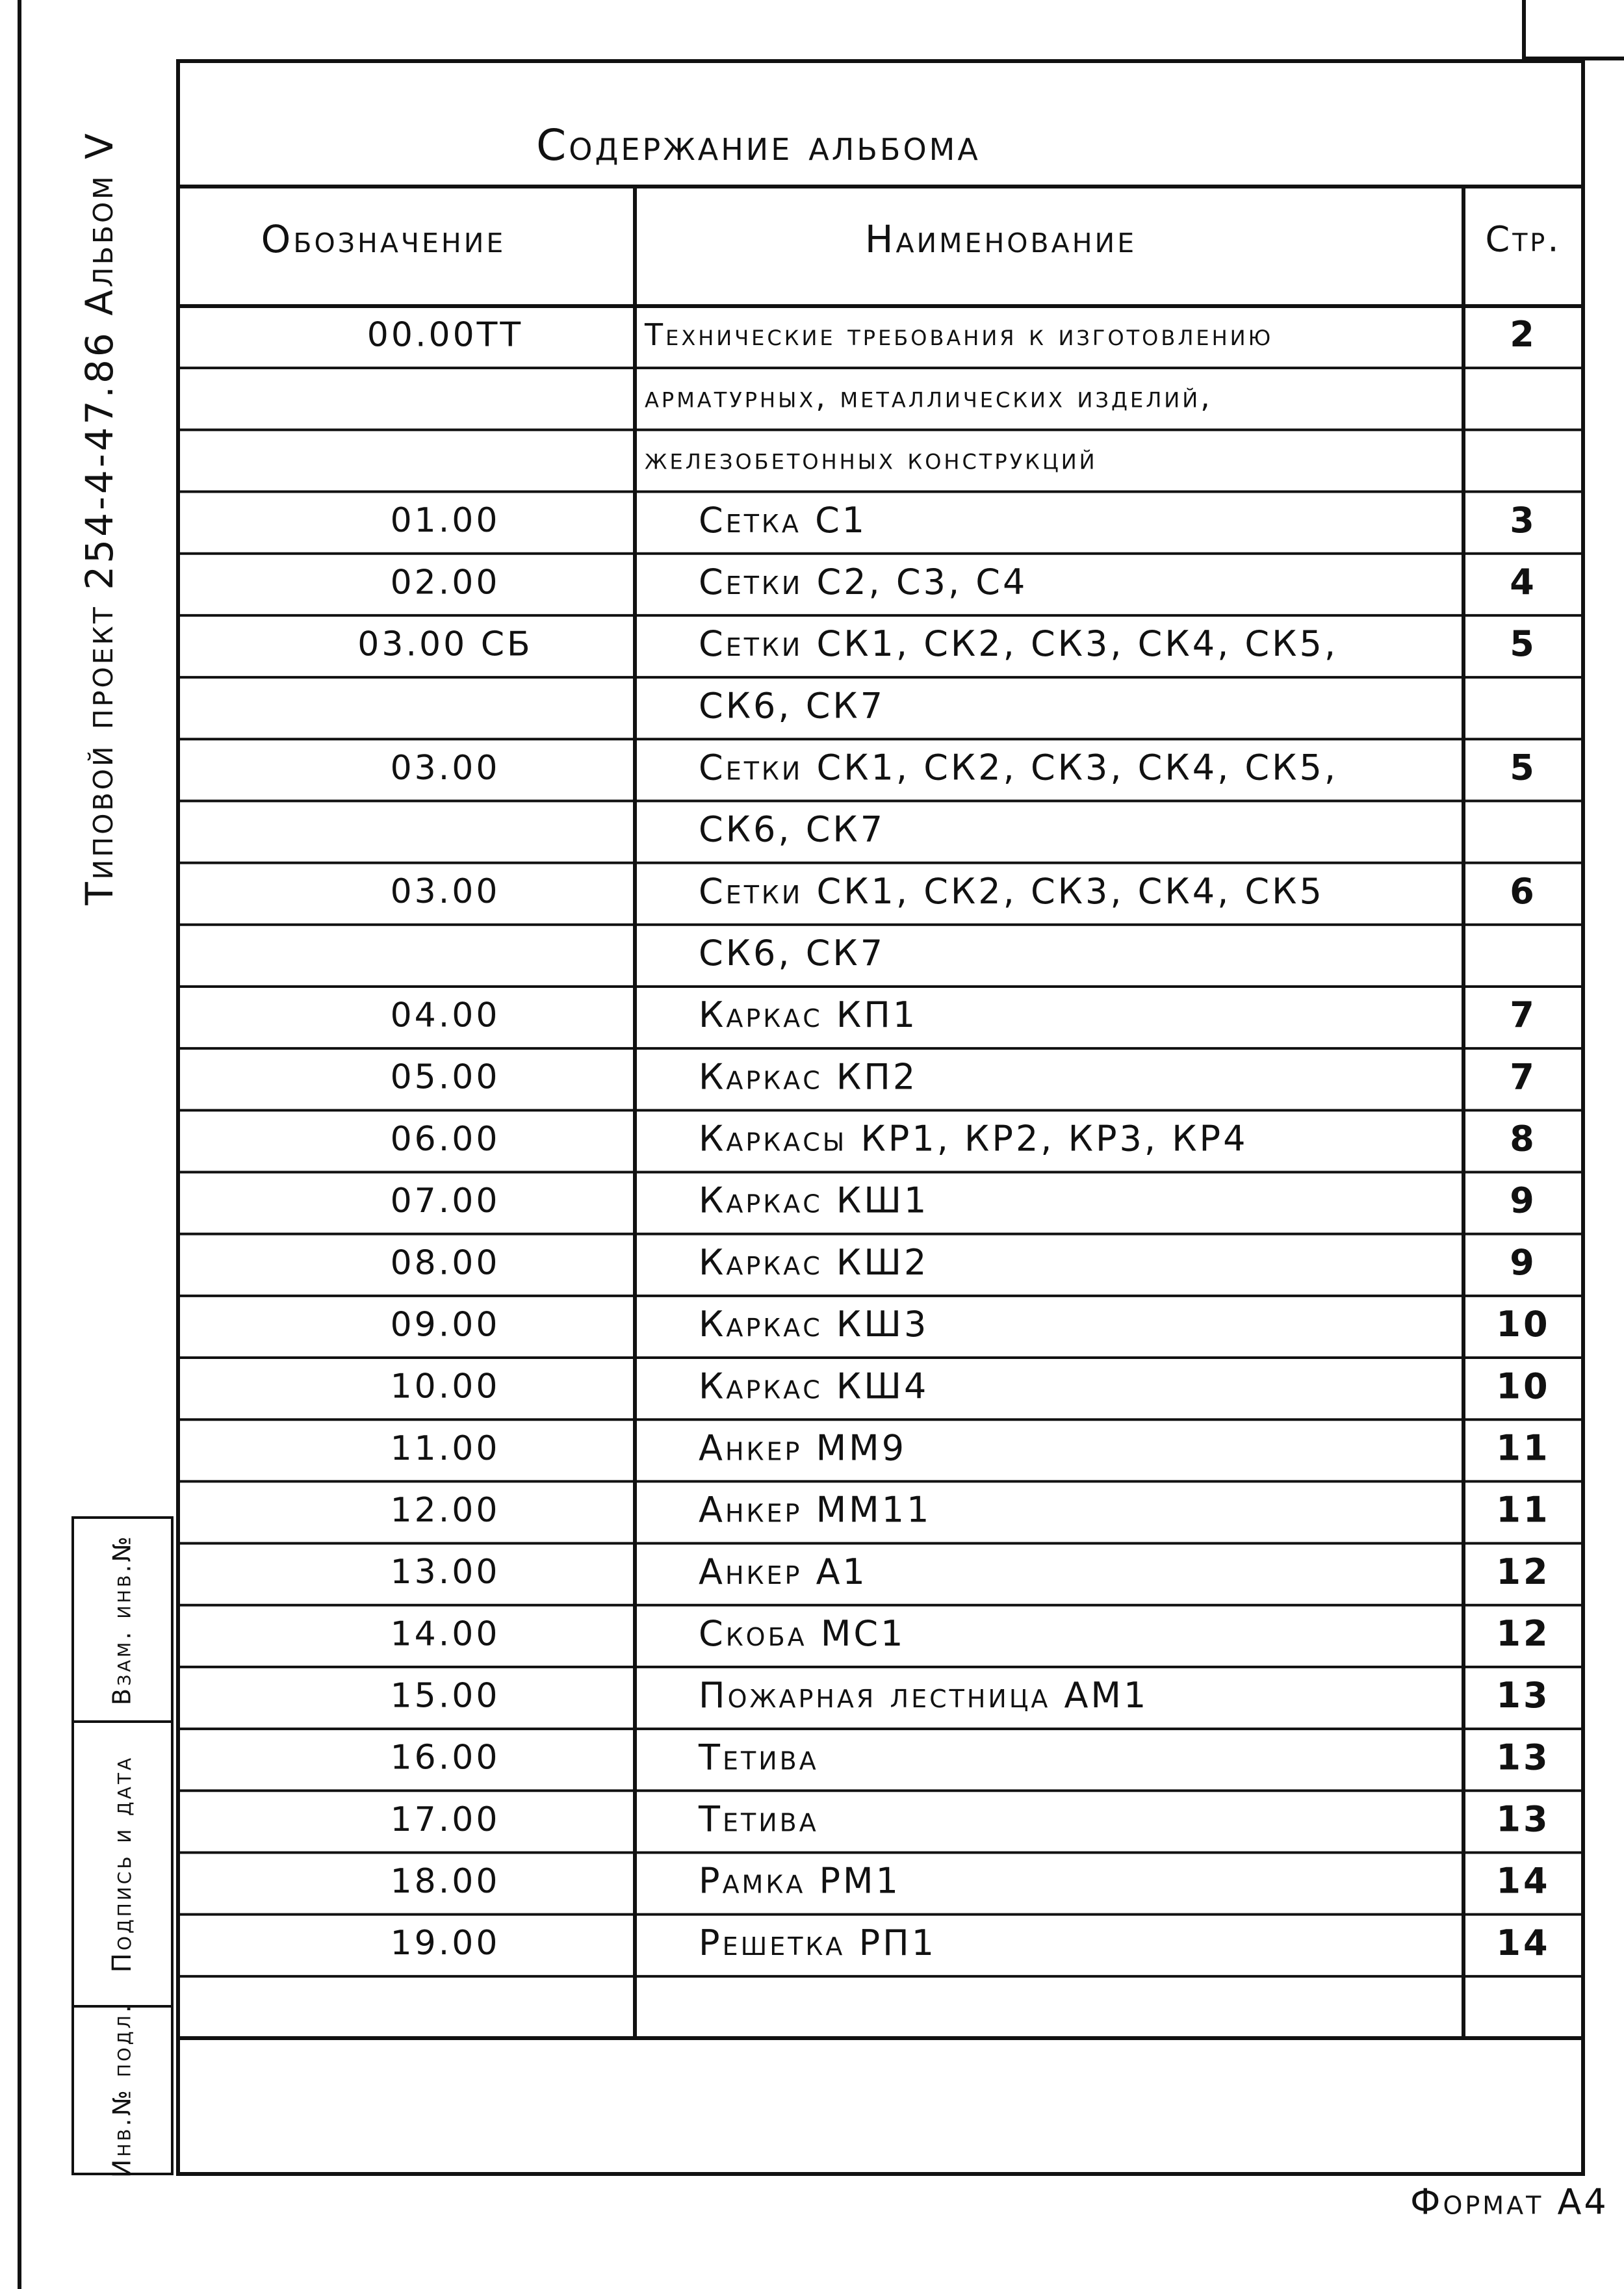 The width and height of the screenshot is (1624, 2289). I want to click on designation: 14.00, so click(445, 1633).